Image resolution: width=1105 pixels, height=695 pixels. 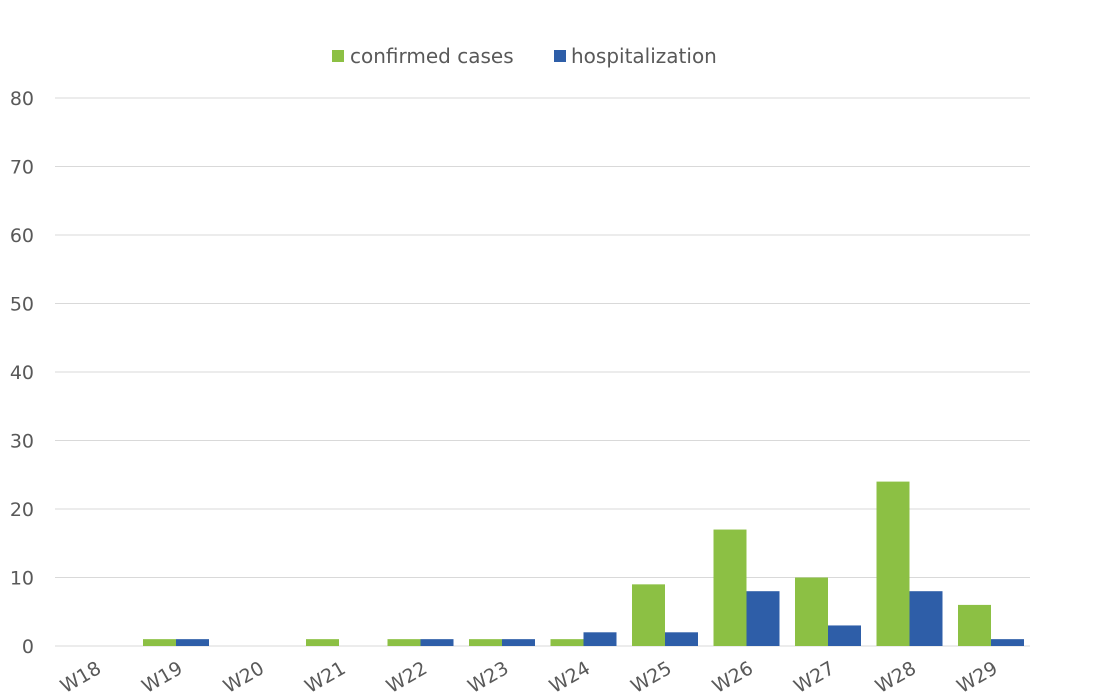 What do you see at coordinates (600, 639) in the screenshot?
I see `bar-hospitalization-W24` at bounding box center [600, 639].